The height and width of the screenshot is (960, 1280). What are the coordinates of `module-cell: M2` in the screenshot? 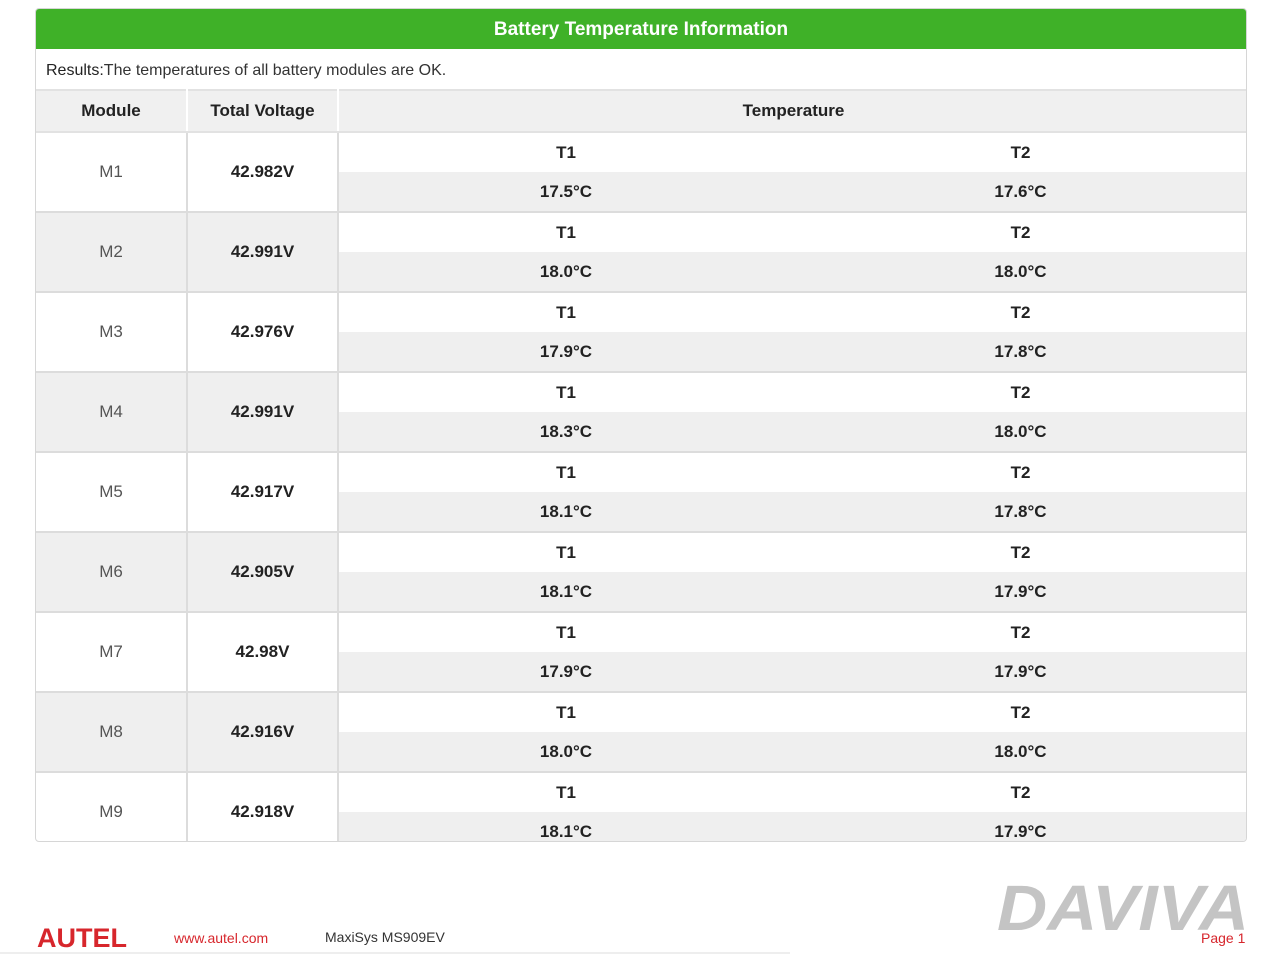 It's located at (112, 252).